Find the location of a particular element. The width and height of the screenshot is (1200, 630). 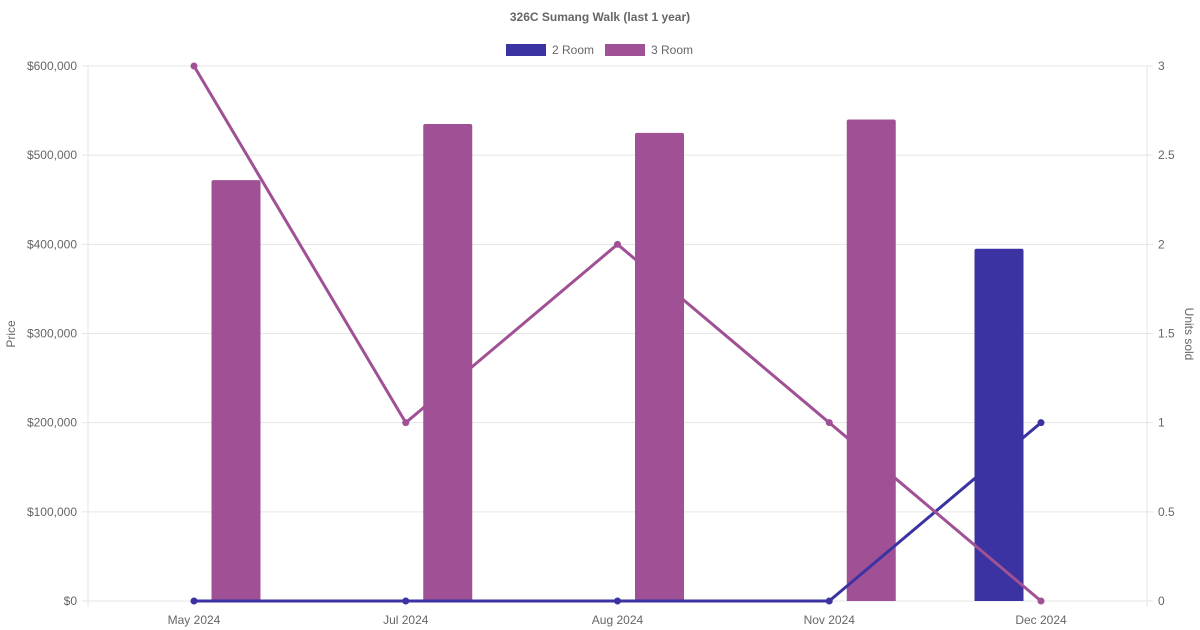

legend-swatch-3-room is located at coordinates (625, 50).